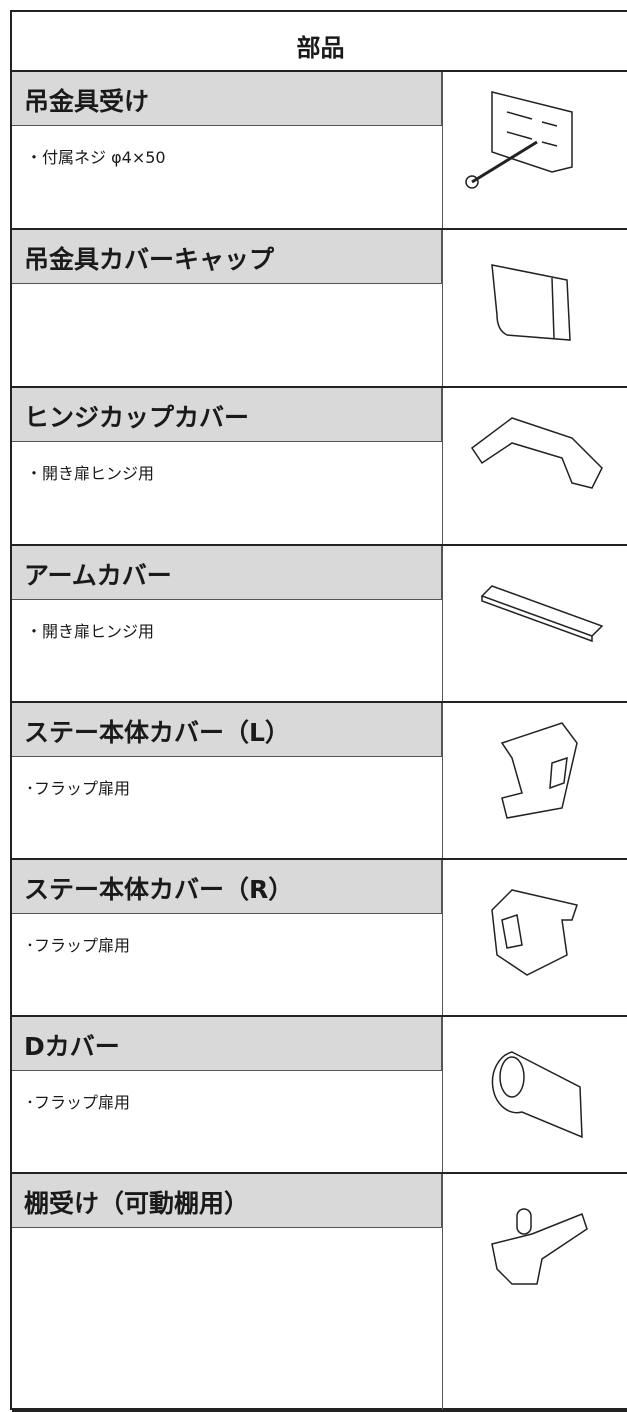 This screenshot has height=1412, width=627. What do you see at coordinates (227, 573) in the screenshot?
I see `part-name: アームカバー` at bounding box center [227, 573].